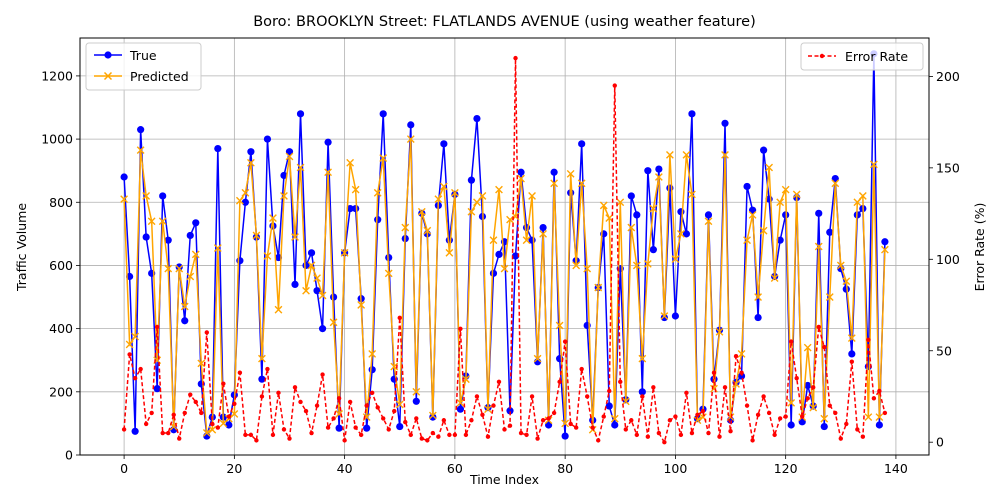 Image resolution: width=1000 pixels, height=500 pixels. I want to click on y-tick-label-right: 200, so click(948, 76).